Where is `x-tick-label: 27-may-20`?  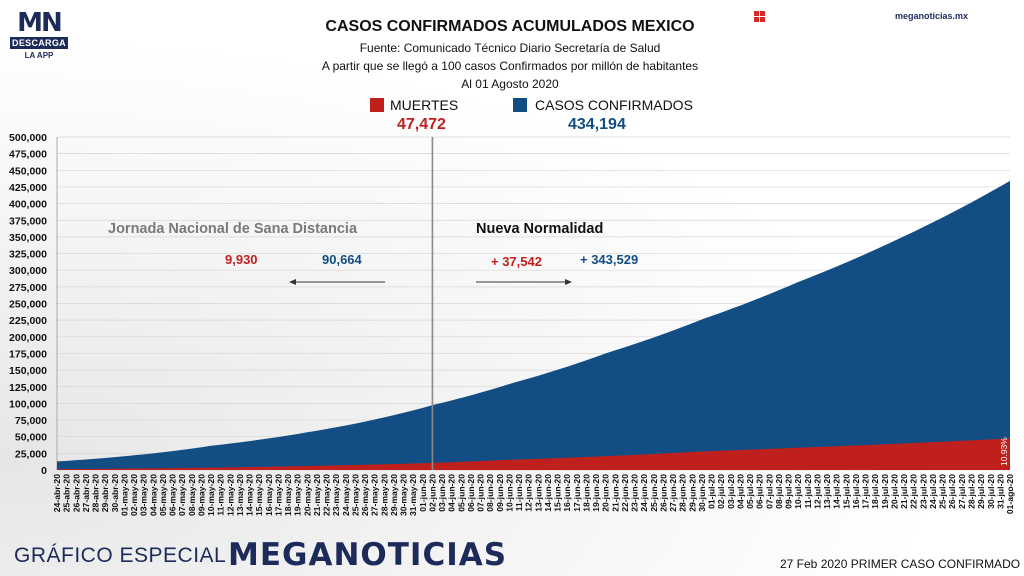
x-tick-label: 27-may-20 is located at coordinates (375, 495).